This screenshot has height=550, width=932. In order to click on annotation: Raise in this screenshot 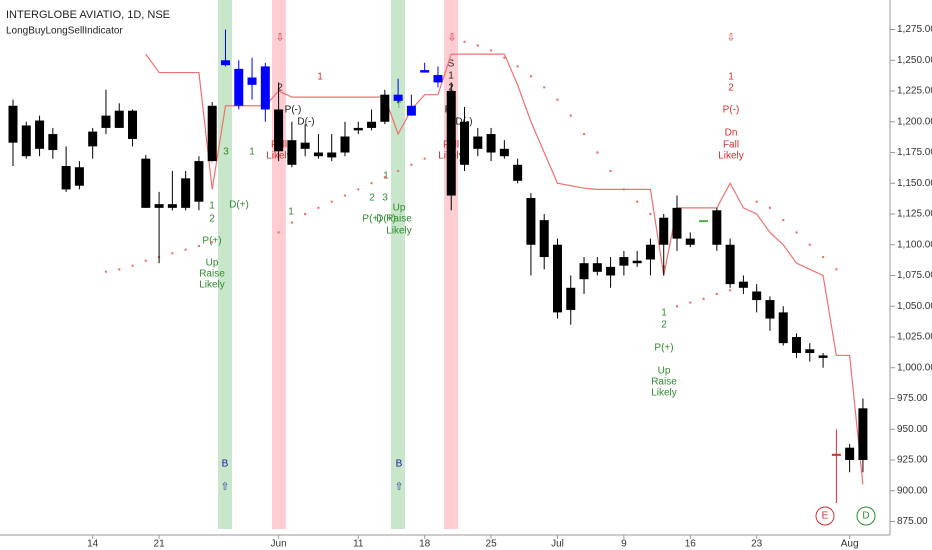, I will do `click(212, 274)`.